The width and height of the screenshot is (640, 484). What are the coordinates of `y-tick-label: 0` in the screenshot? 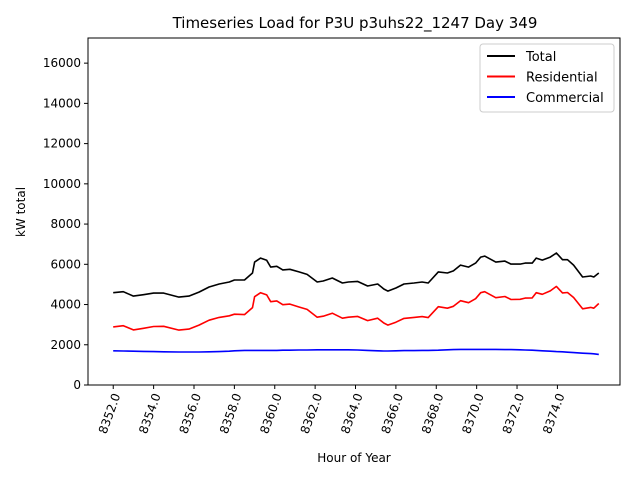 It's located at (77, 385).